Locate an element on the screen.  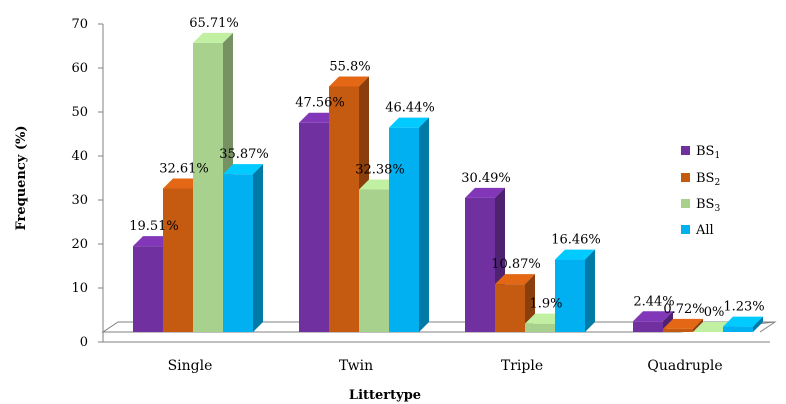
y-tick-label: 20 is located at coordinates (79, 244).